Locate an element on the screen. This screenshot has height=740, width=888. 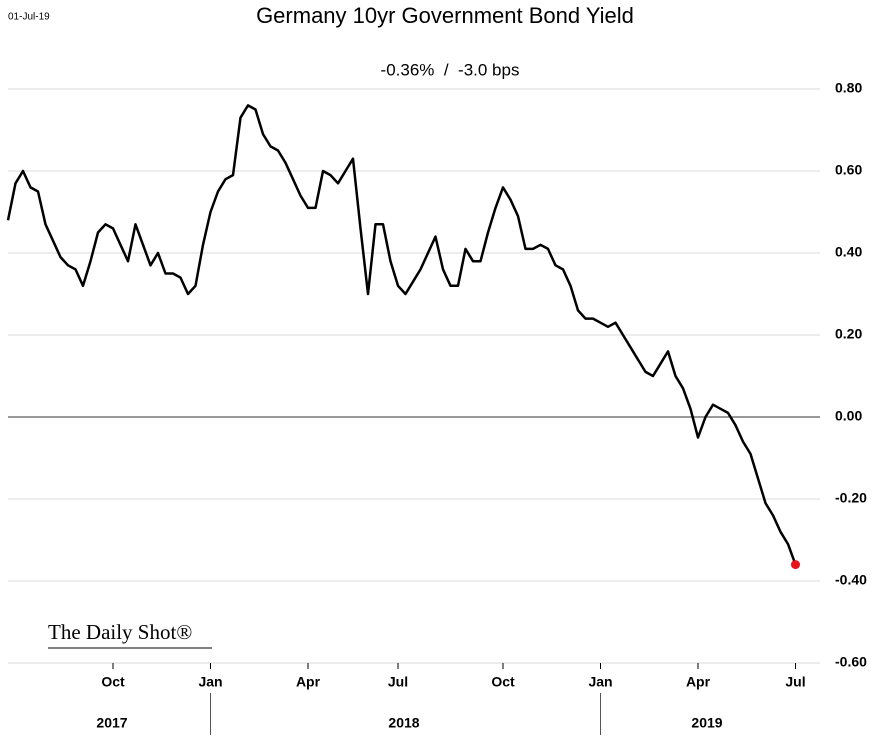
year-label: 2019 is located at coordinates (706, 723).